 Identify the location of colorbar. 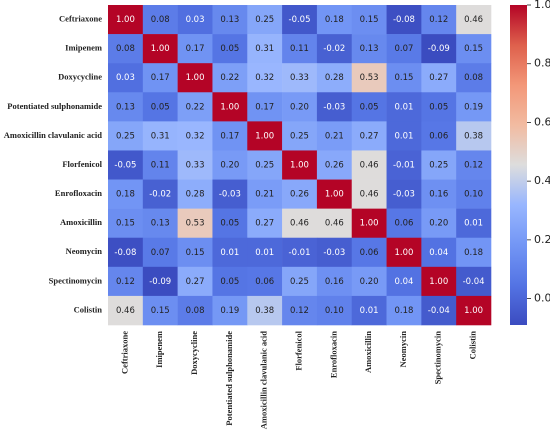
(518, 165).